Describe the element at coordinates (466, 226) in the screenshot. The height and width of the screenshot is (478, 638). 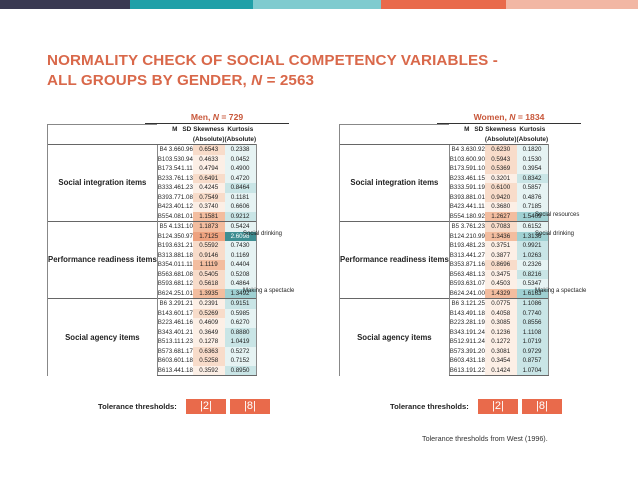
I see `mean: 3.76` at that location.